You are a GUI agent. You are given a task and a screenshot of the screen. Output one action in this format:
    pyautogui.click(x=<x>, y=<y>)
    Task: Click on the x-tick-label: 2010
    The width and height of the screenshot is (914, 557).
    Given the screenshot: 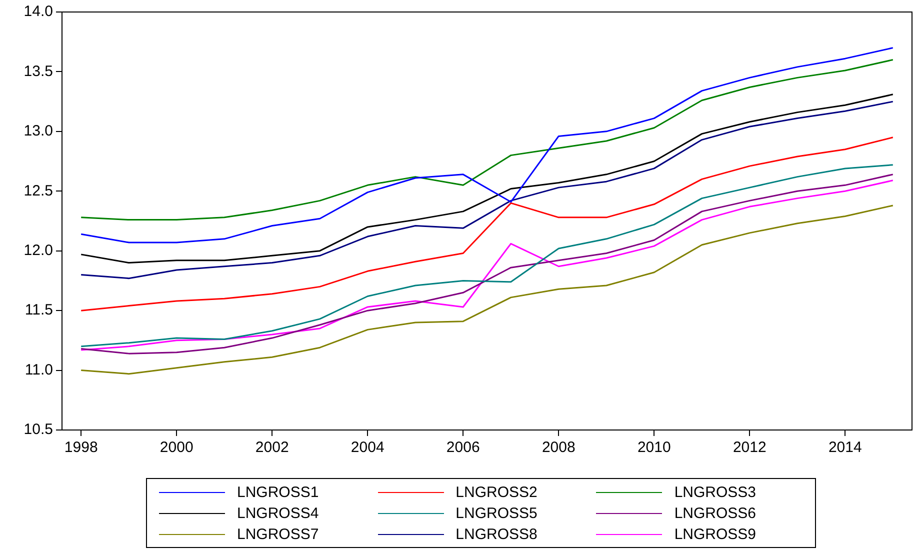 What is the action you would take?
    pyautogui.click(x=654, y=447)
    